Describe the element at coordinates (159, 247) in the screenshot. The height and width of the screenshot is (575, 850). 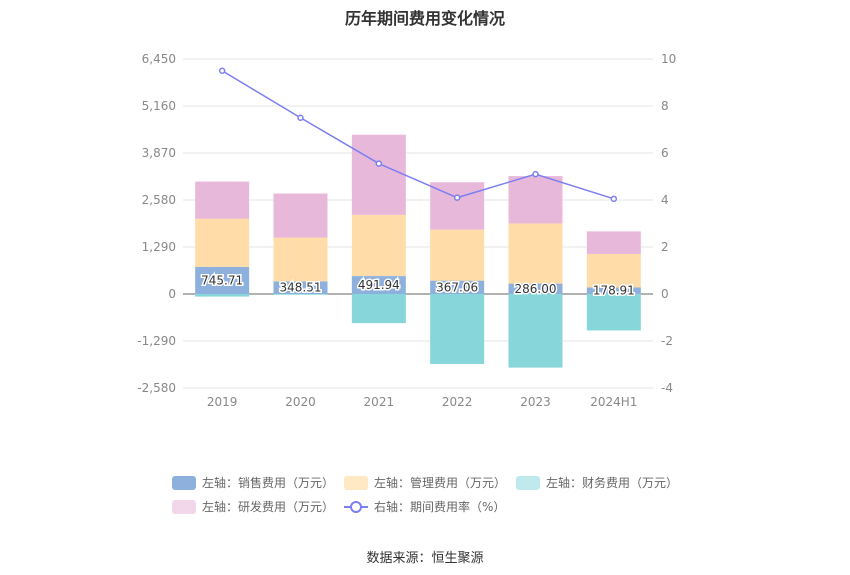
I see `left-axis-tick-label: 1,290` at that location.